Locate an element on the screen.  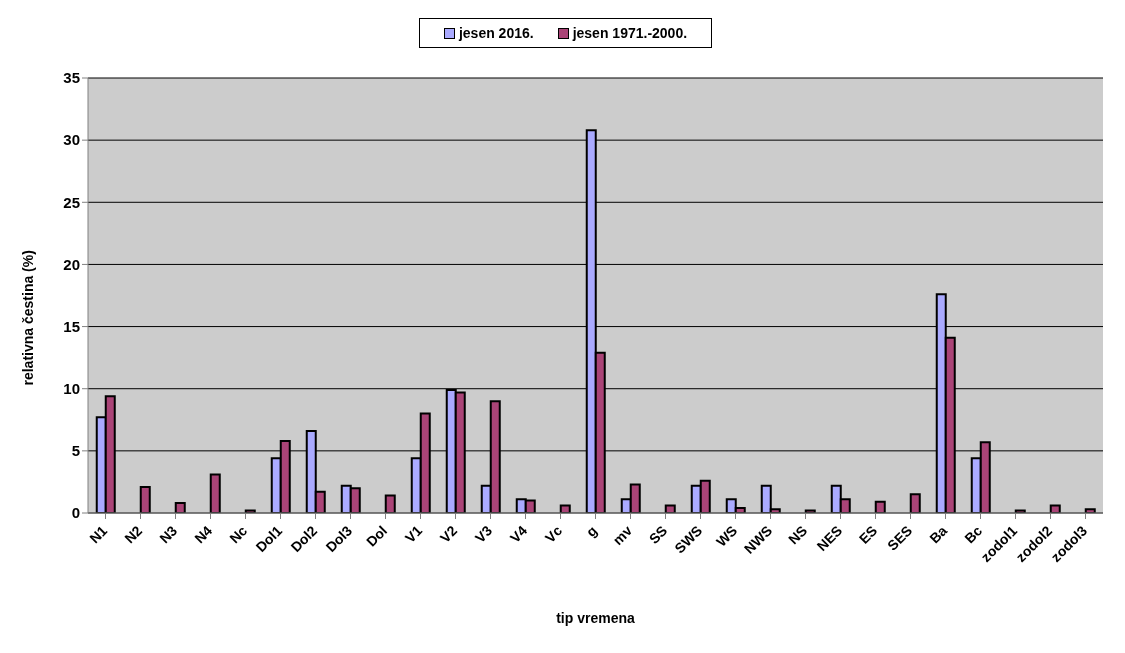
x-tick-label: N2 is located at coordinates (133, 534).